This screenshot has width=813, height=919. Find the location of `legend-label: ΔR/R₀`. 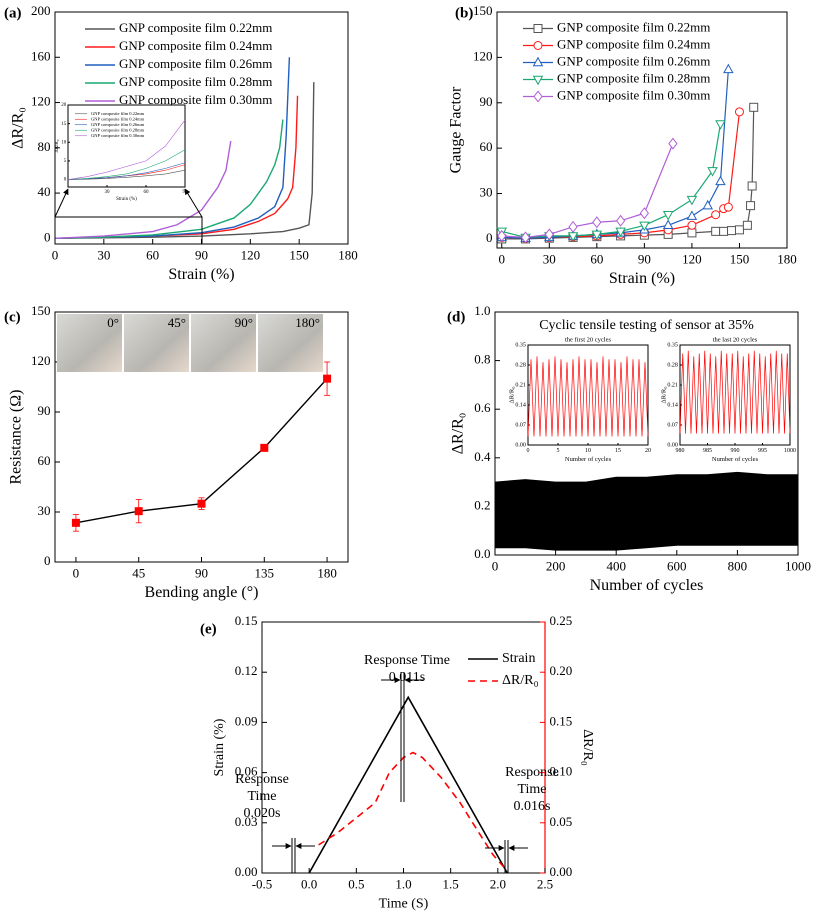

legend-label: ΔR/R₀ is located at coordinates (520, 680).